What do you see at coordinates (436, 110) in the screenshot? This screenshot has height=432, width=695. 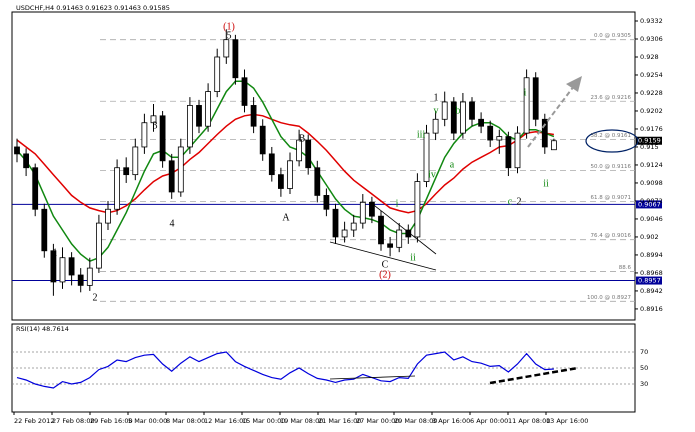 I see `wave-label: v` at bounding box center [436, 110].